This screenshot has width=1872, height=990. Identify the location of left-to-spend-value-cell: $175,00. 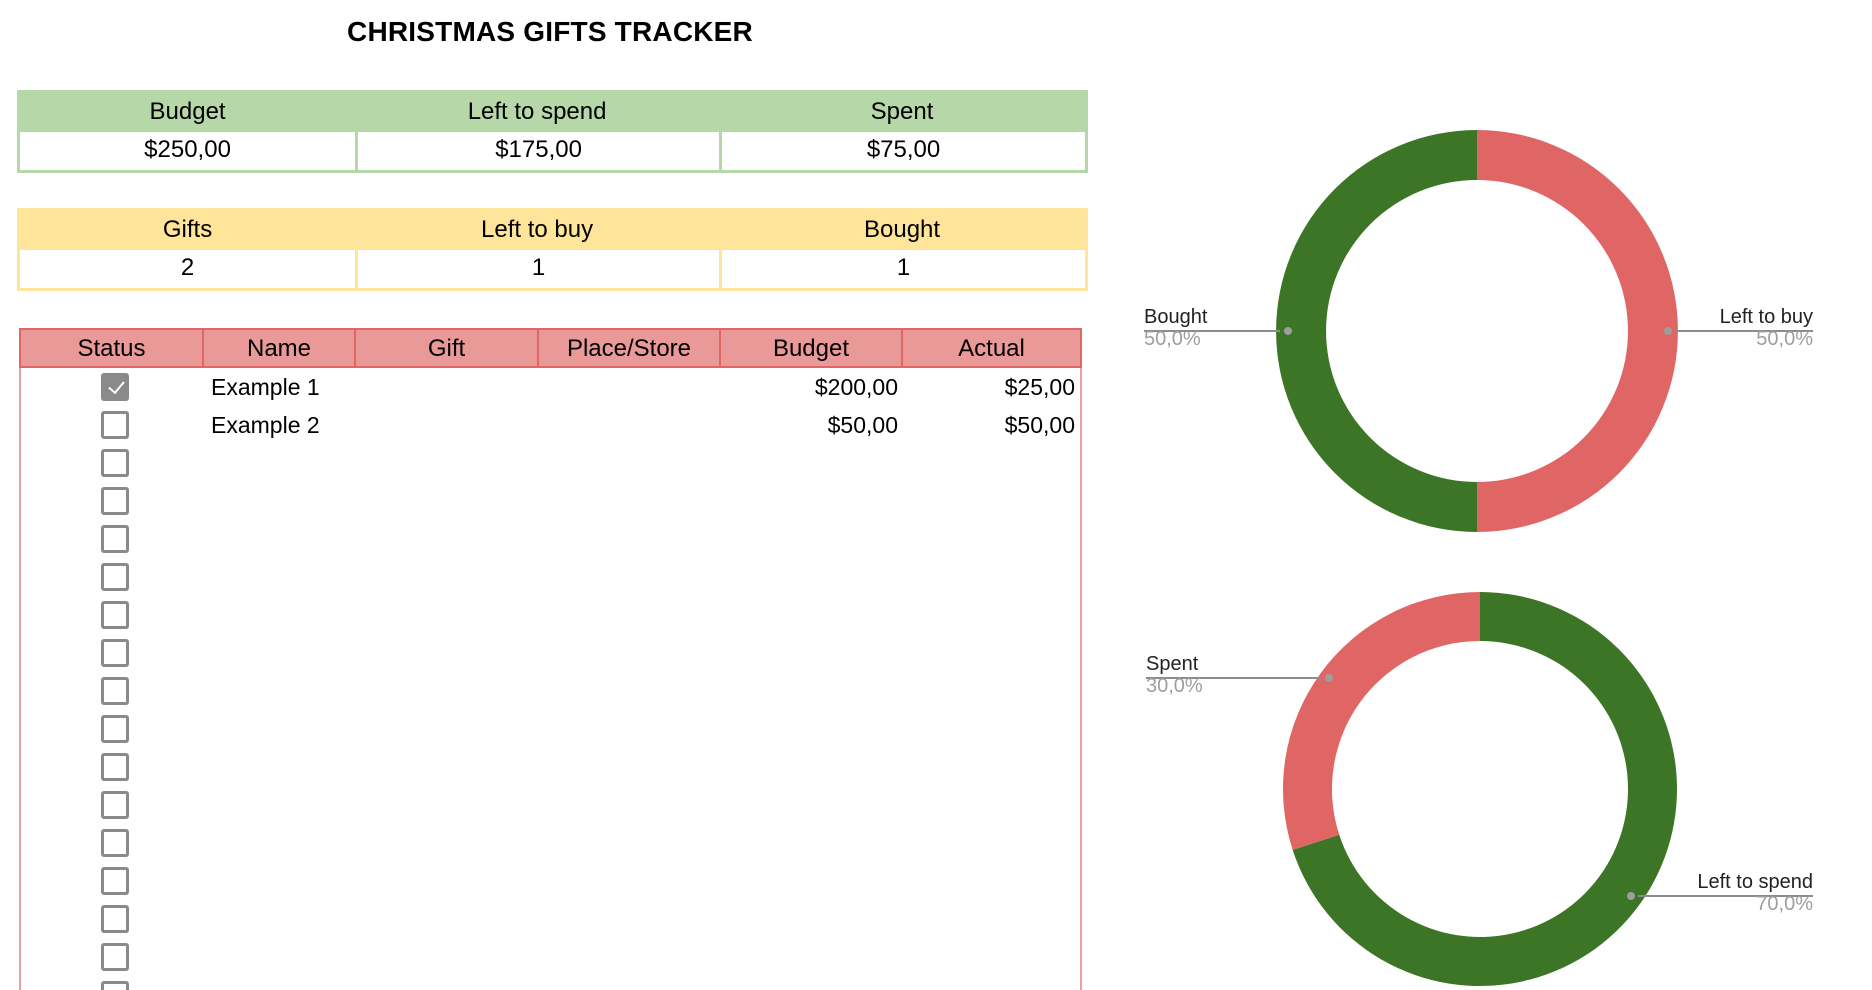
(537, 151).